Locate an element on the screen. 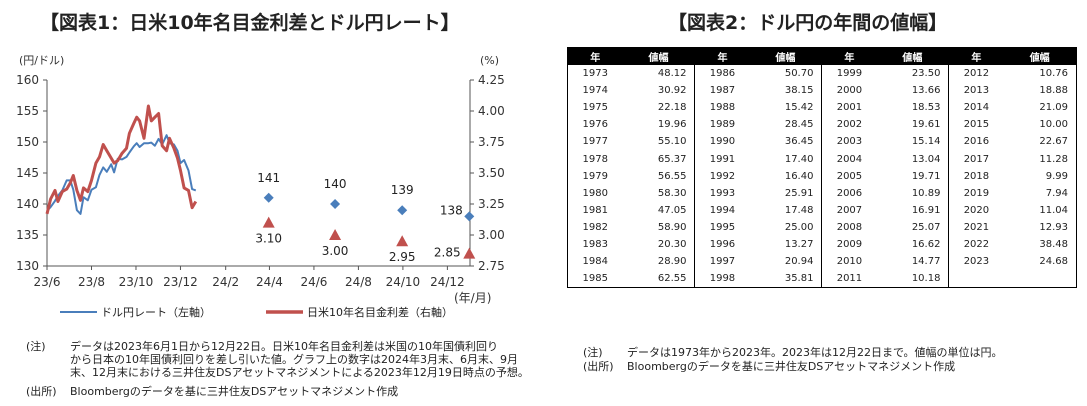  x-tick-label: 23/8 is located at coordinates (91, 282).